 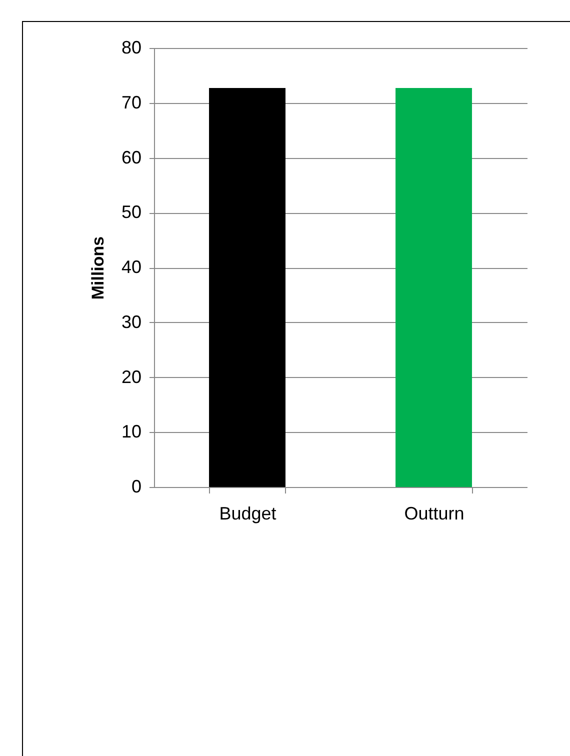 I want to click on y-tick-label: 60, so click(x=131, y=157).